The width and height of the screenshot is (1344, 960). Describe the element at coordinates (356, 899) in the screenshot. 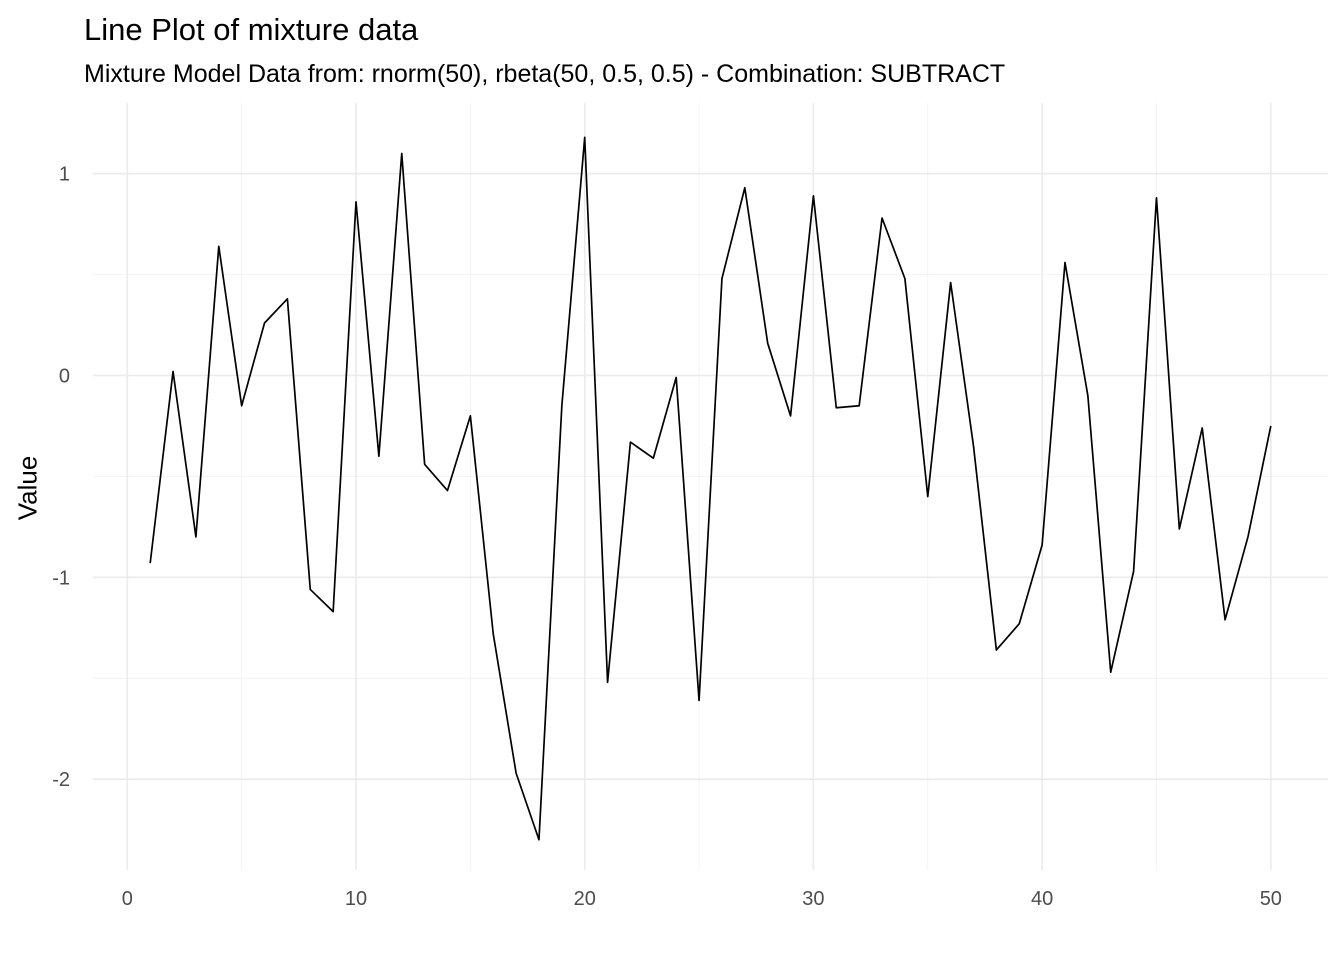

I see `x-tick-label: 10` at that location.